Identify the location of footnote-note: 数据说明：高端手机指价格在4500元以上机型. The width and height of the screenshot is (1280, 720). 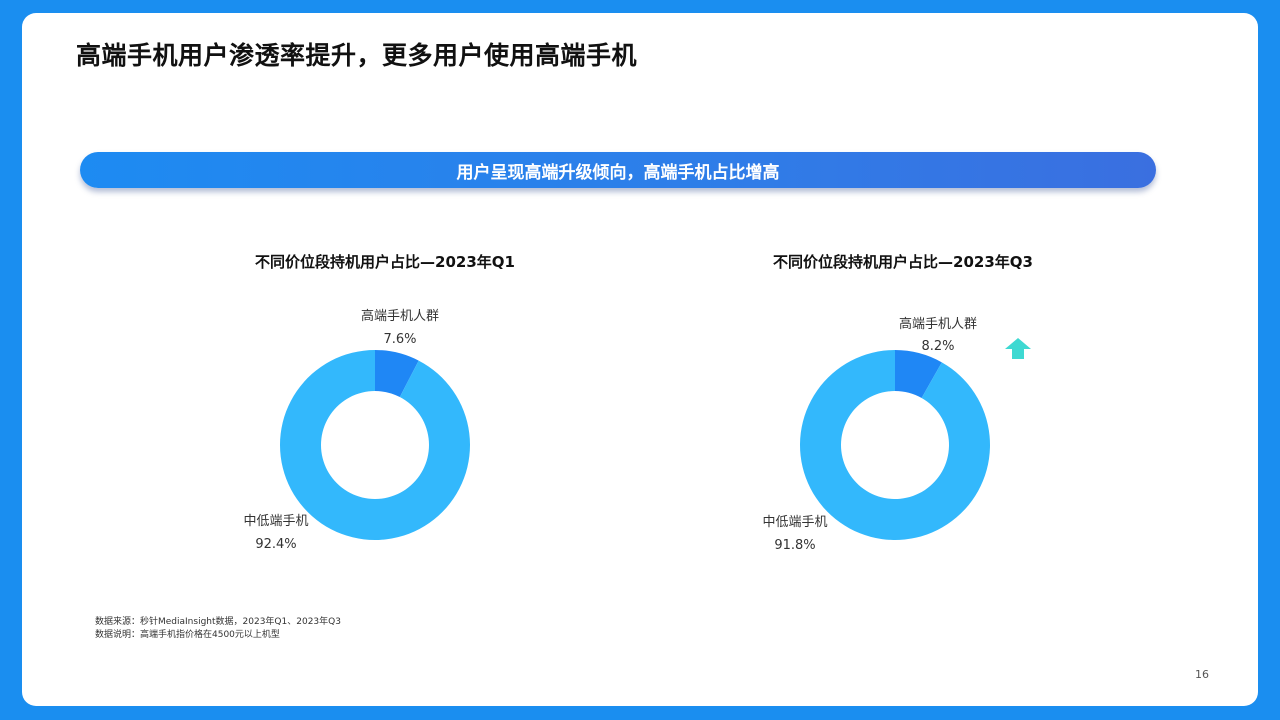
(187, 635).